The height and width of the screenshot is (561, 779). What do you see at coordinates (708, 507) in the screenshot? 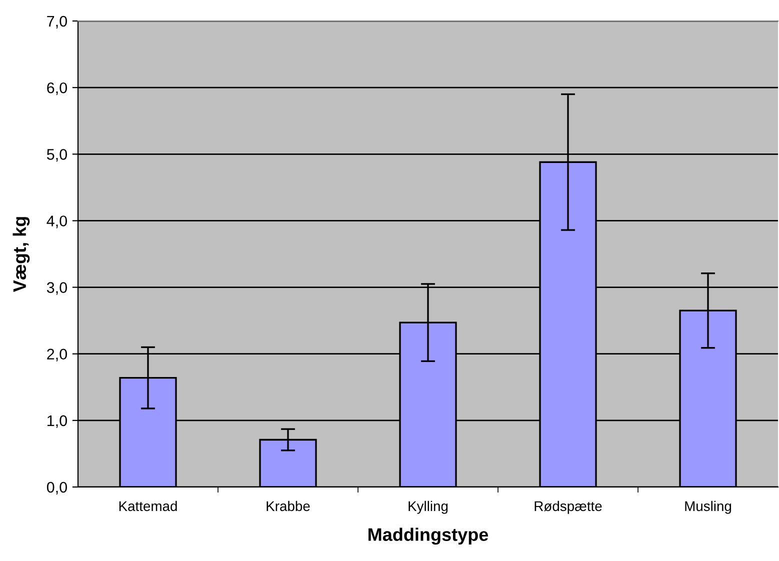
I see `x-tick-label: Musling` at bounding box center [708, 507].